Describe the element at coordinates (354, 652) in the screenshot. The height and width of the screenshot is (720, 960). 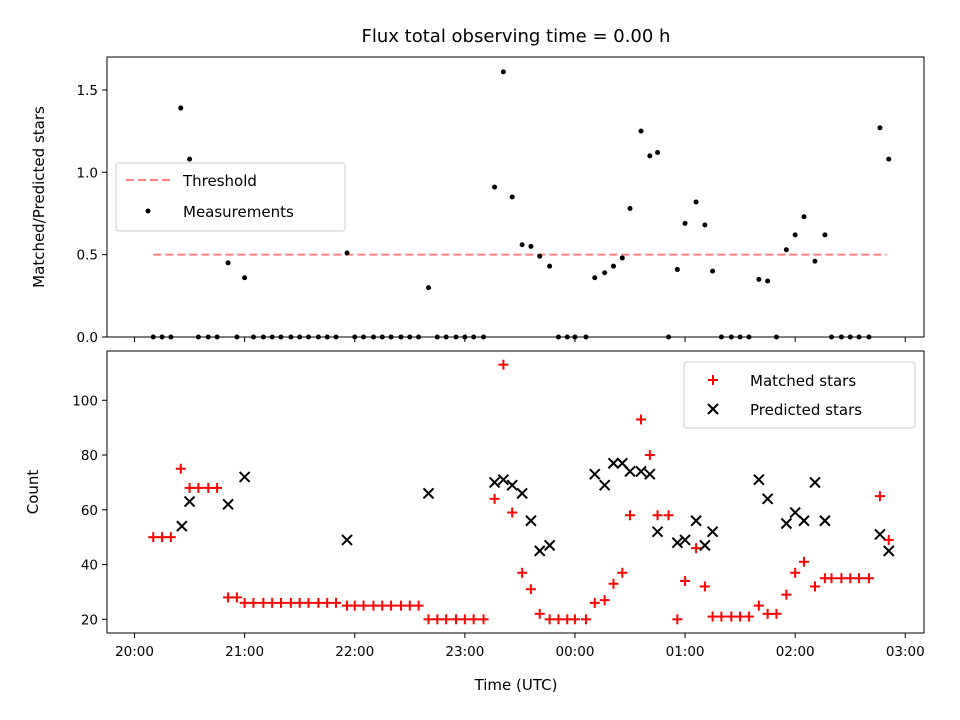
I see `x-tick-label: 22:00` at that location.